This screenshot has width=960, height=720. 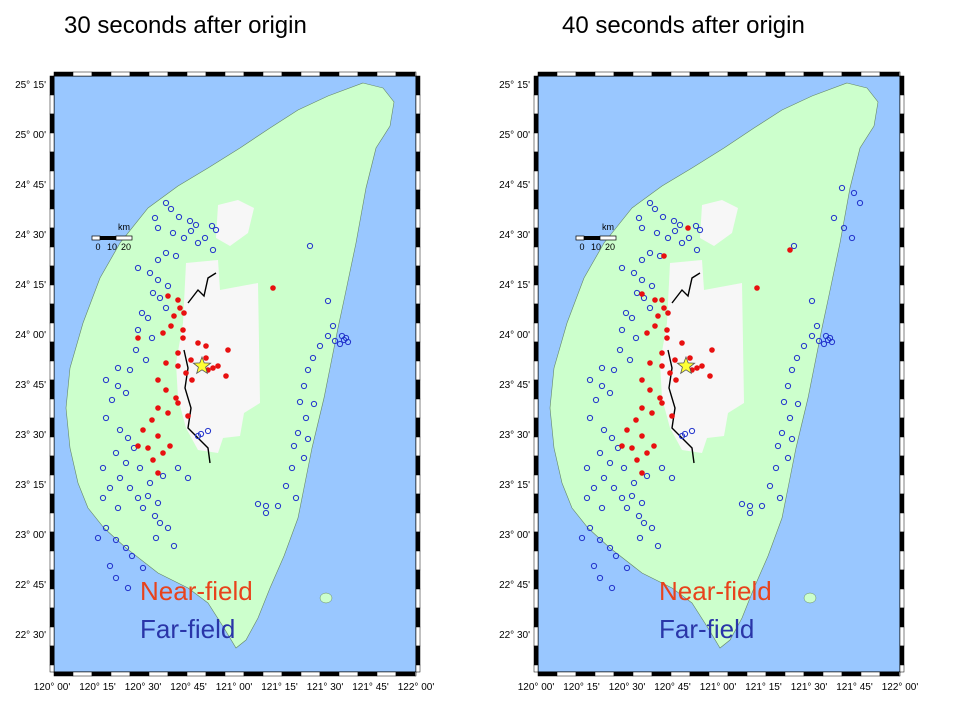 I want to click on latitude-tick-label: 22° 45', so click(x=514, y=585).